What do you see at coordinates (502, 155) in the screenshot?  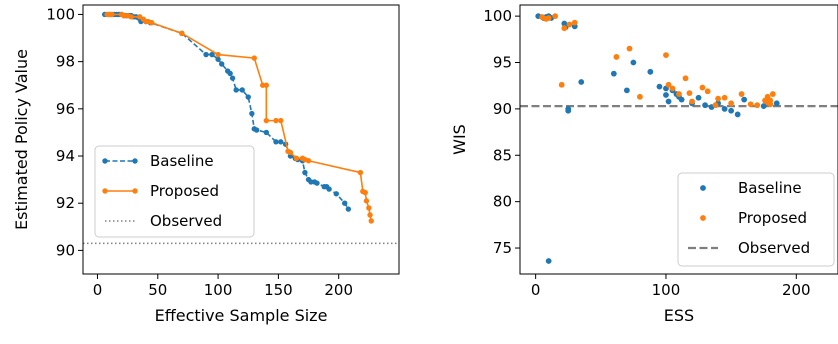 I see `y-tick-label: 85` at bounding box center [502, 155].